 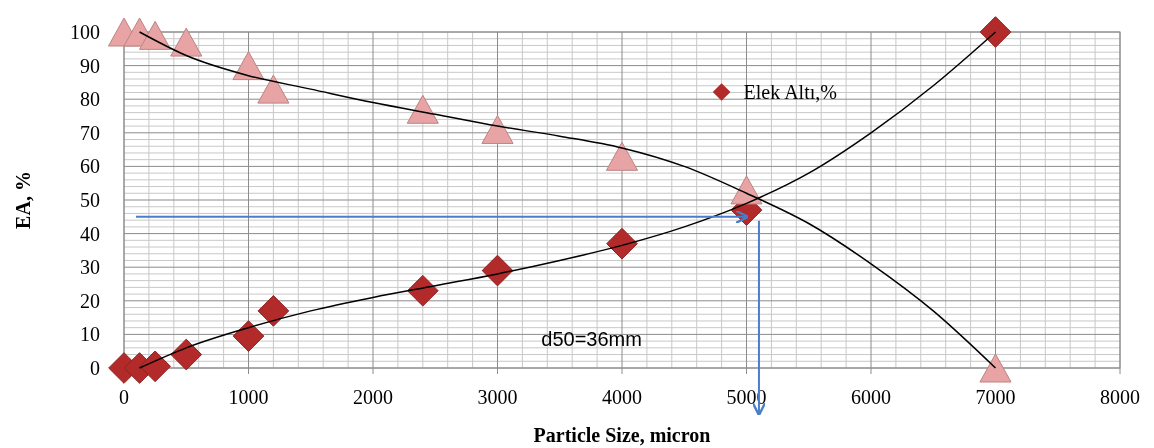 What do you see at coordinates (90, 334) in the screenshot?
I see `y-tick-label: 10` at bounding box center [90, 334].